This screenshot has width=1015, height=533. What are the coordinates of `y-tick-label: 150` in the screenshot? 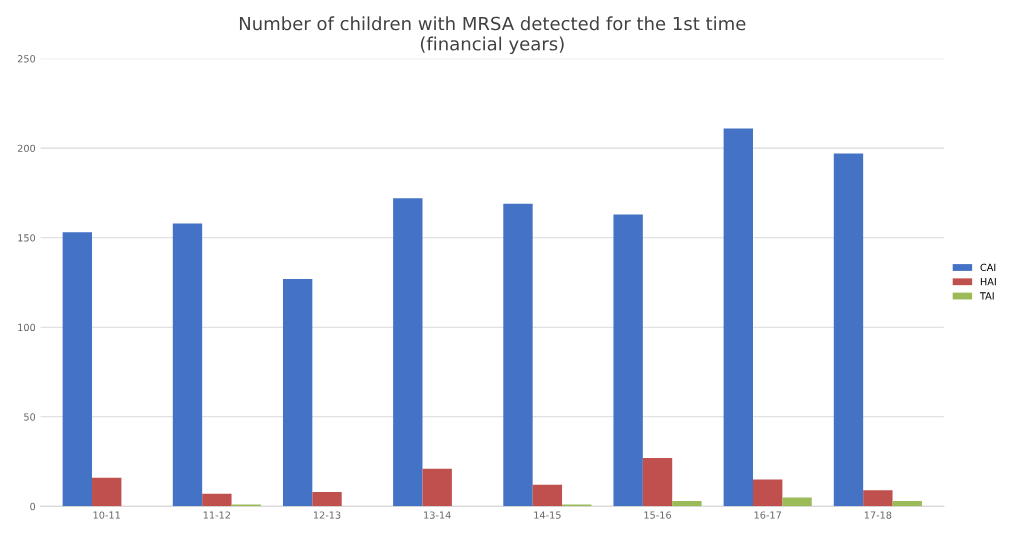 It's located at (27, 238).